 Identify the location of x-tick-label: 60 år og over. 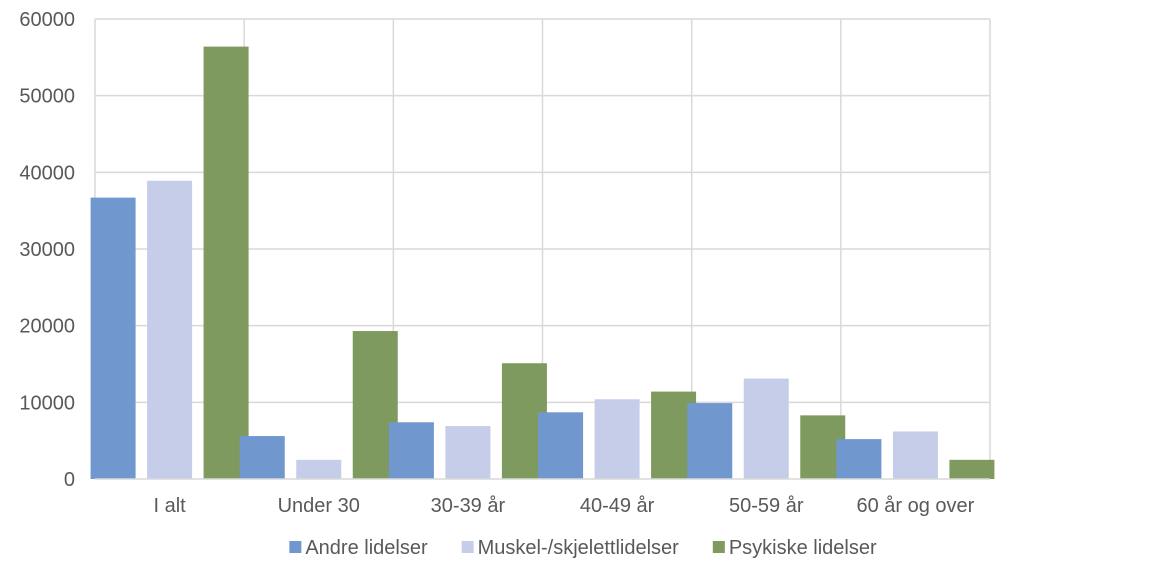
(915, 506).